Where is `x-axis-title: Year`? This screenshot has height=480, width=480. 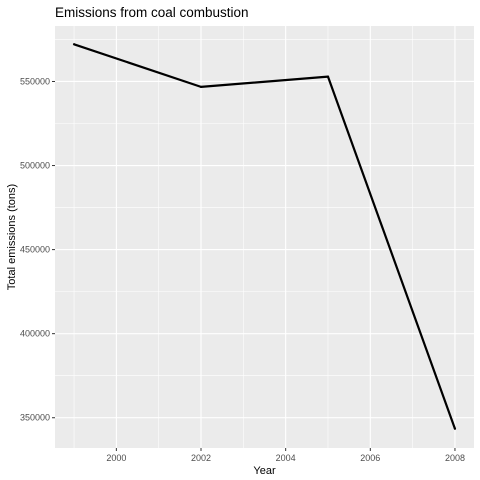 x-axis-title: Year is located at coordinates (264, 471).